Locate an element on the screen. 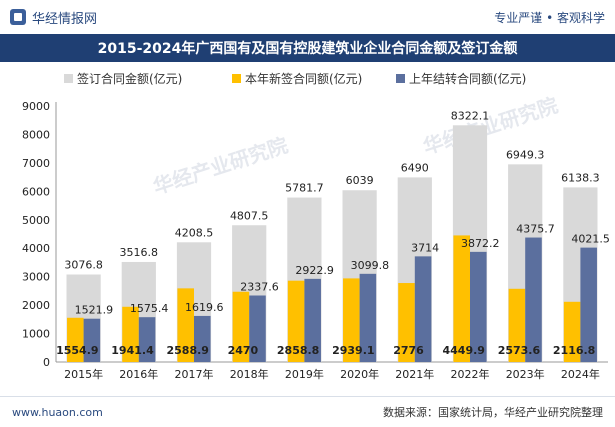 The height and width of the screenshot is (427, 615). new-contract-data-label: 2939.1 is located at coordinates (353, 350).